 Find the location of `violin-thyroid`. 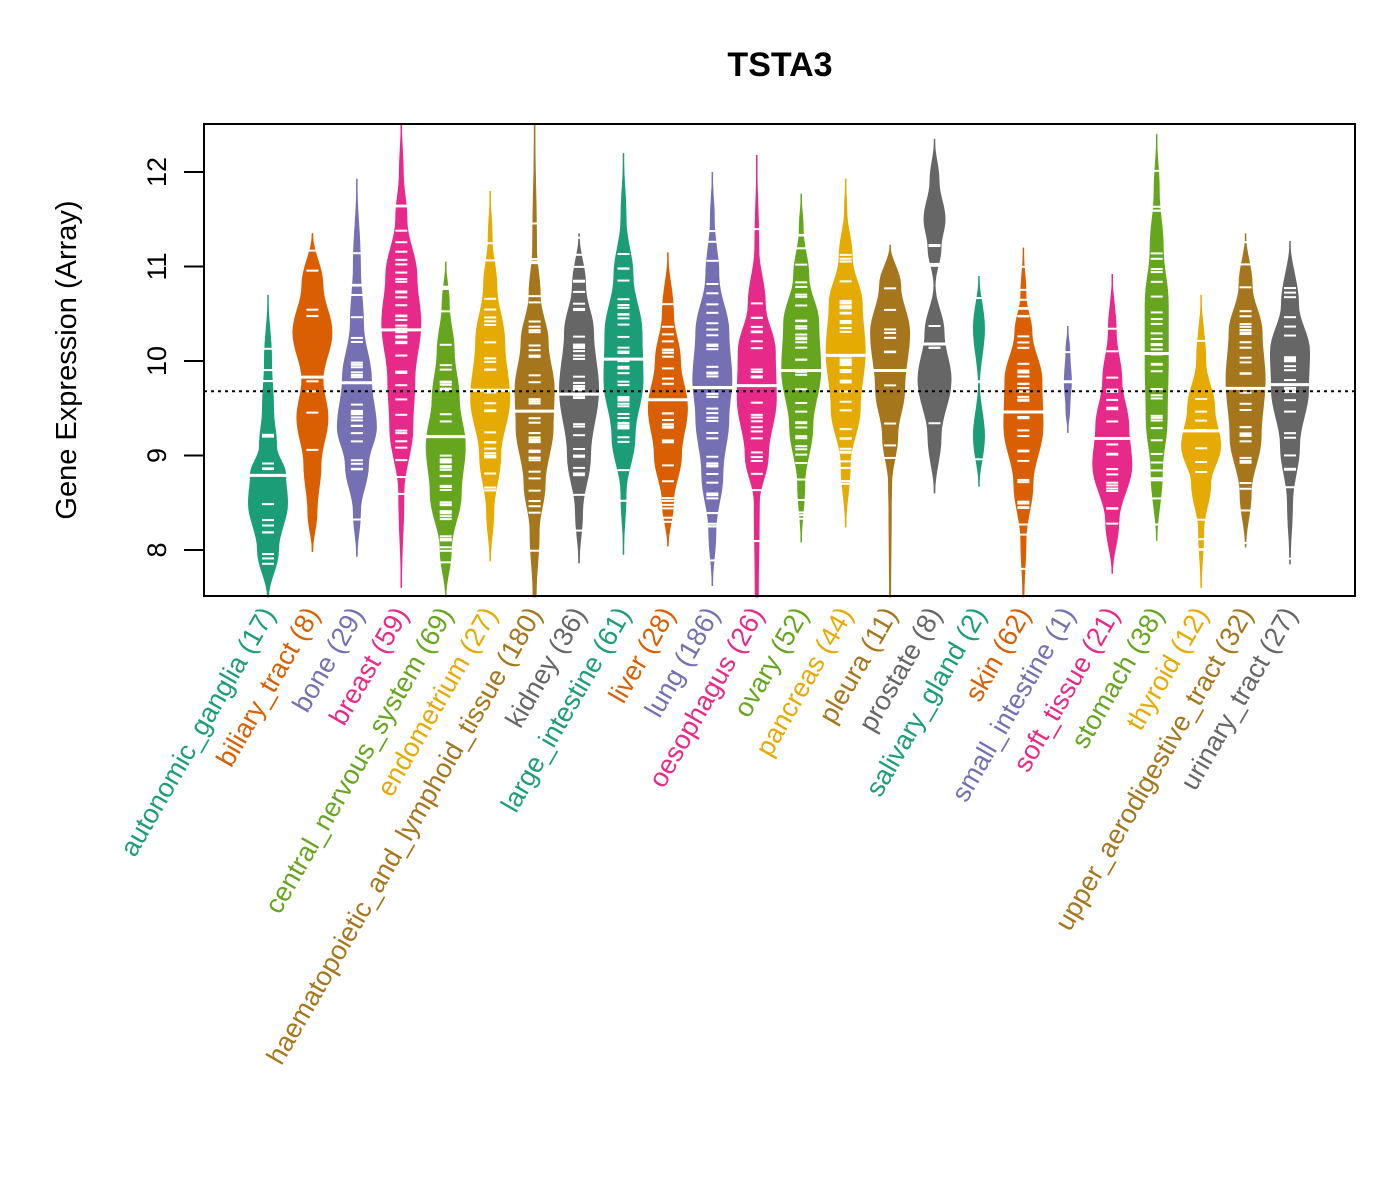

violin-thyroid is located at coordinates (1201, 441).